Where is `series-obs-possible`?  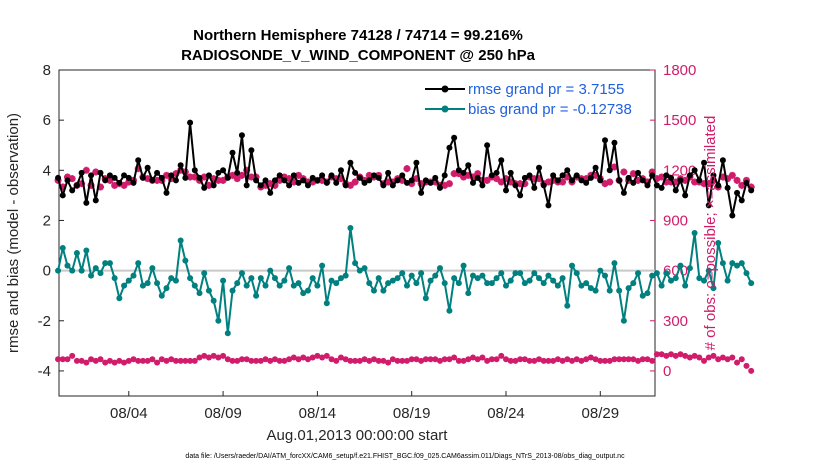
series-obs-possible is located at coordinates (405, 362).